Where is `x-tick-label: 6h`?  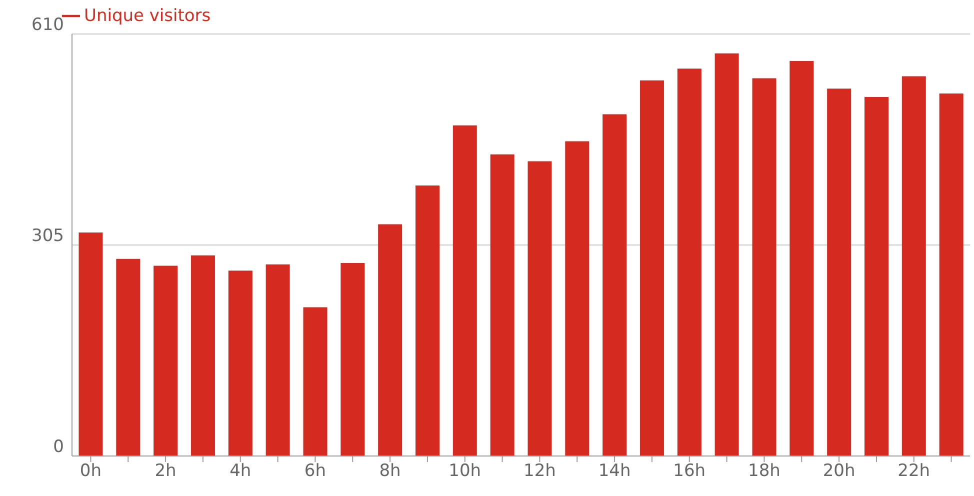
x-tick-label: 6h is located at coordinates (315, 471).